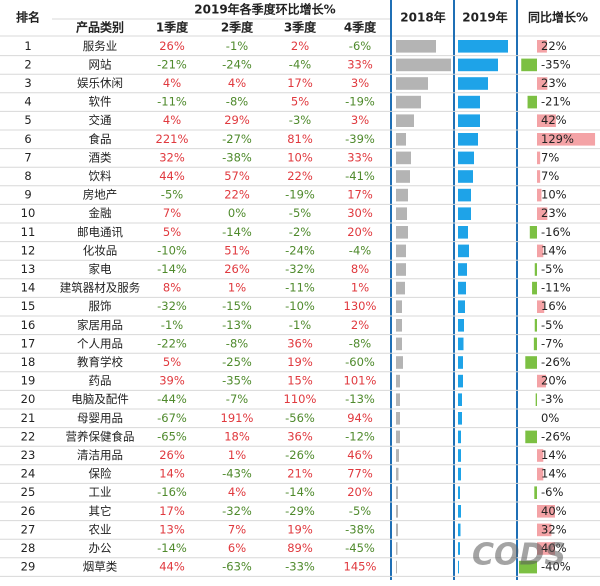  Describe the element at coordinates (172, 529) in the screenshot. I see `quarter-growth: 13%` at that location.